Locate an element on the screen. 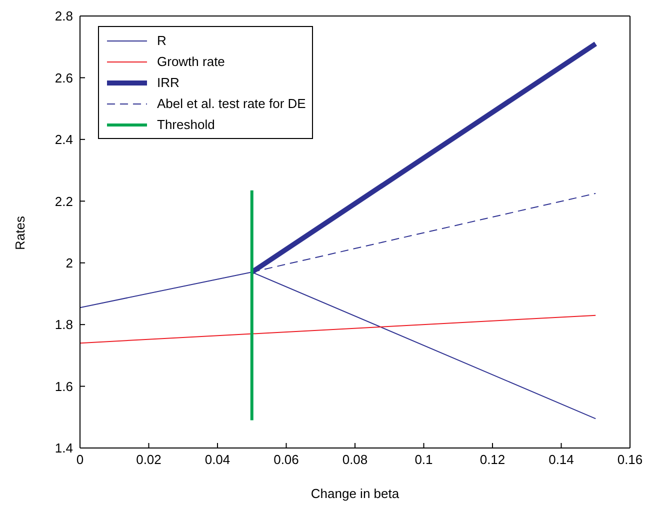 This screenshot has width=659, height=516. legend-label: R is located at coordinates (161, 40).